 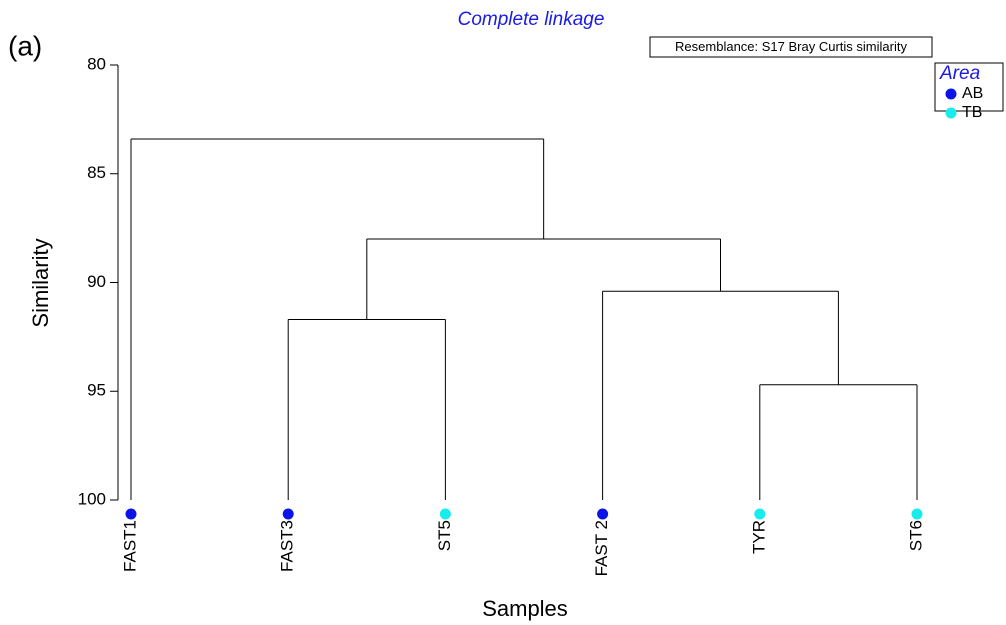 What do you see at coordinates (972, 93) in the screenshot?
I see `legend-label: AB` at bounding box center [972, 93].